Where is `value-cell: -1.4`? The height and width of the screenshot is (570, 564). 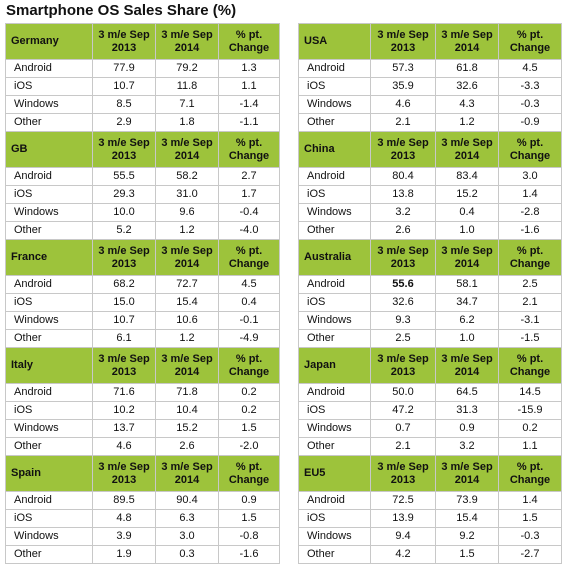 value-cell: -1.4 is located at coordinates (249, 104).